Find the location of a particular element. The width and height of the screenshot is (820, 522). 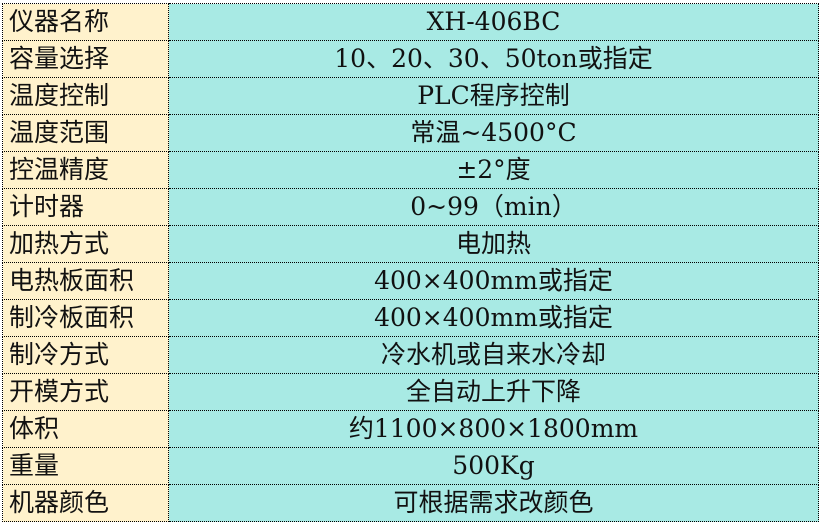

table-row: 温度范围 常温~4500°C is located at coordinates (410, 133).